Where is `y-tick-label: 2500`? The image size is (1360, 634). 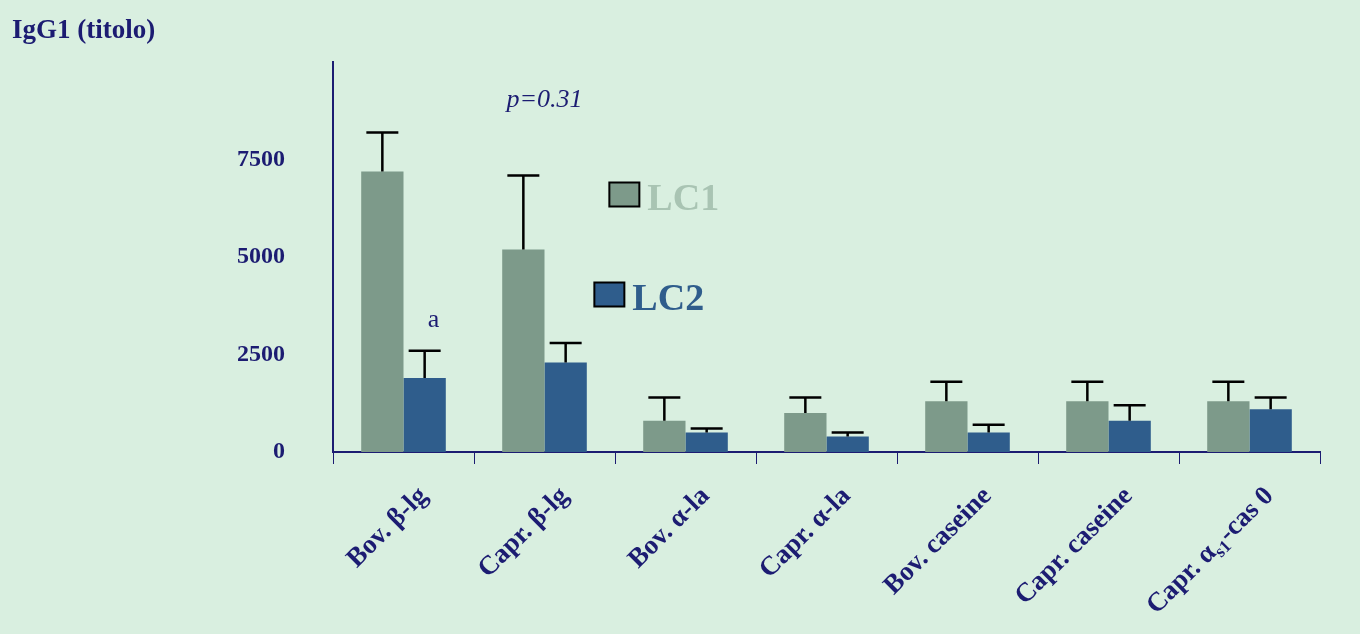
y-tick-label: 2500 is located at coordinates (261, 352).